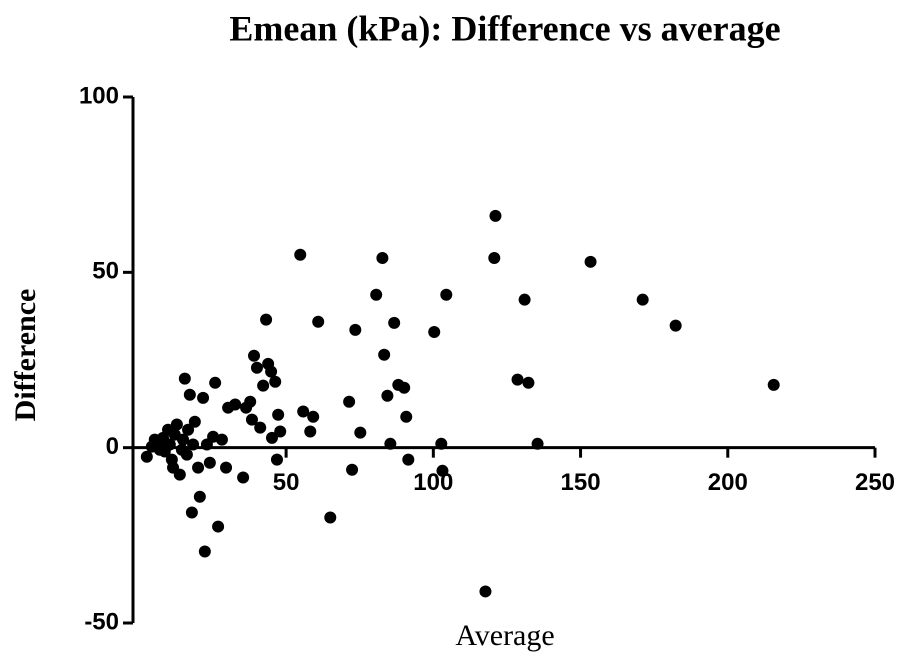 The height and width of the screenshot is (660, 905). Describe the element at coordinates (105, 271) in the screenshot. I see `y-tick-label: 50` at that location.